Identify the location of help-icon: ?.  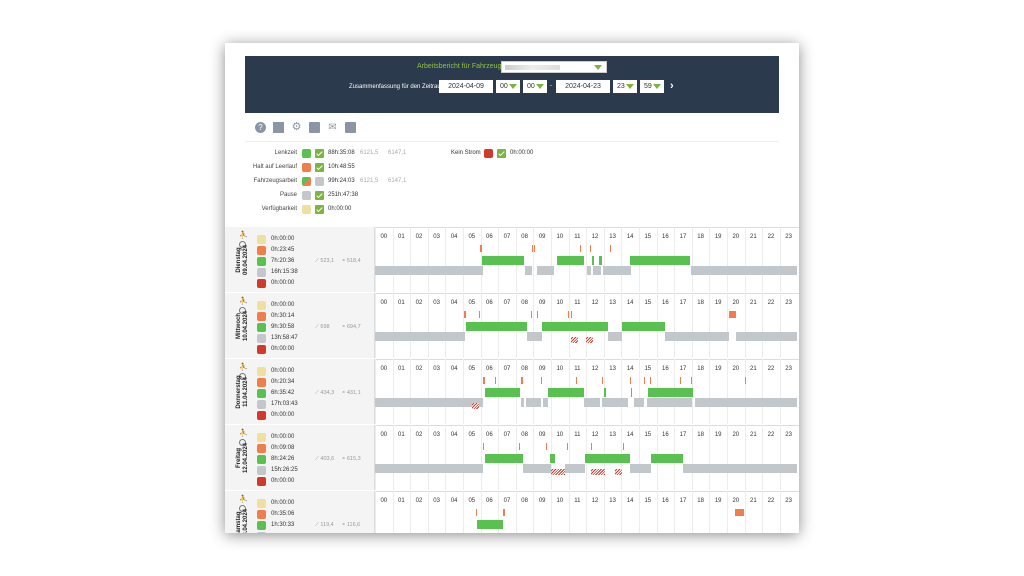
(260, 127).